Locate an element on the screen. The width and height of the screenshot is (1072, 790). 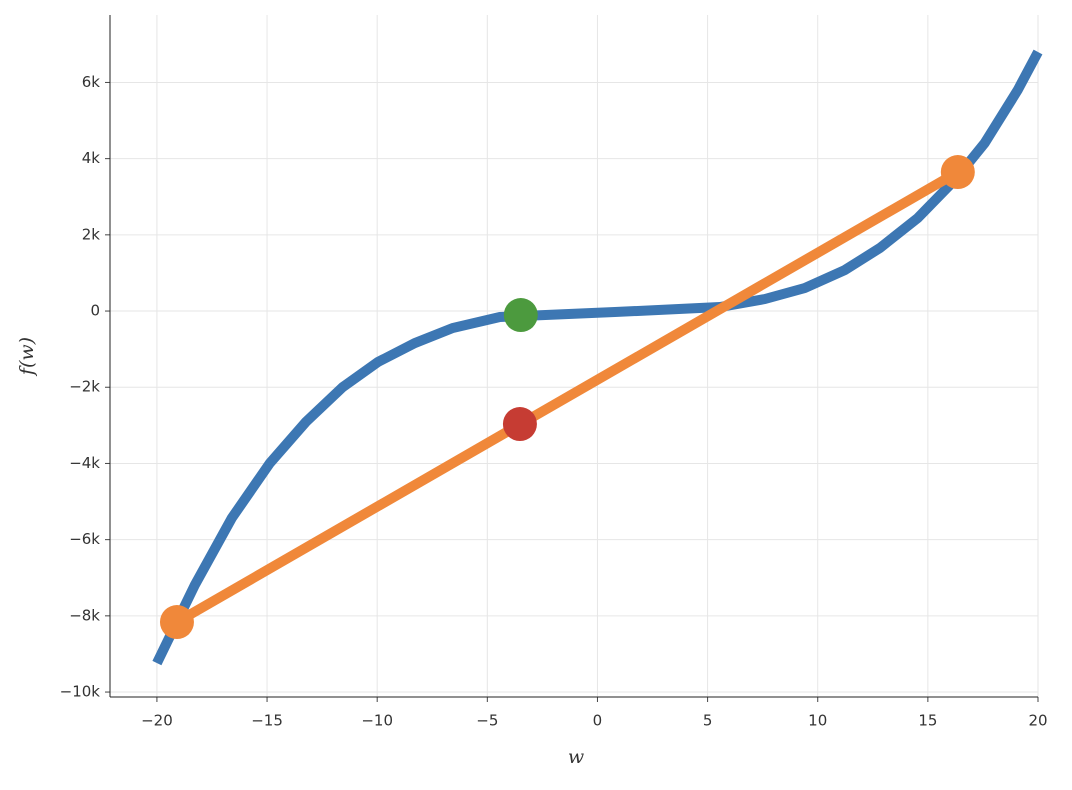
x-axis-title: w is located at coordinates (576, 757).